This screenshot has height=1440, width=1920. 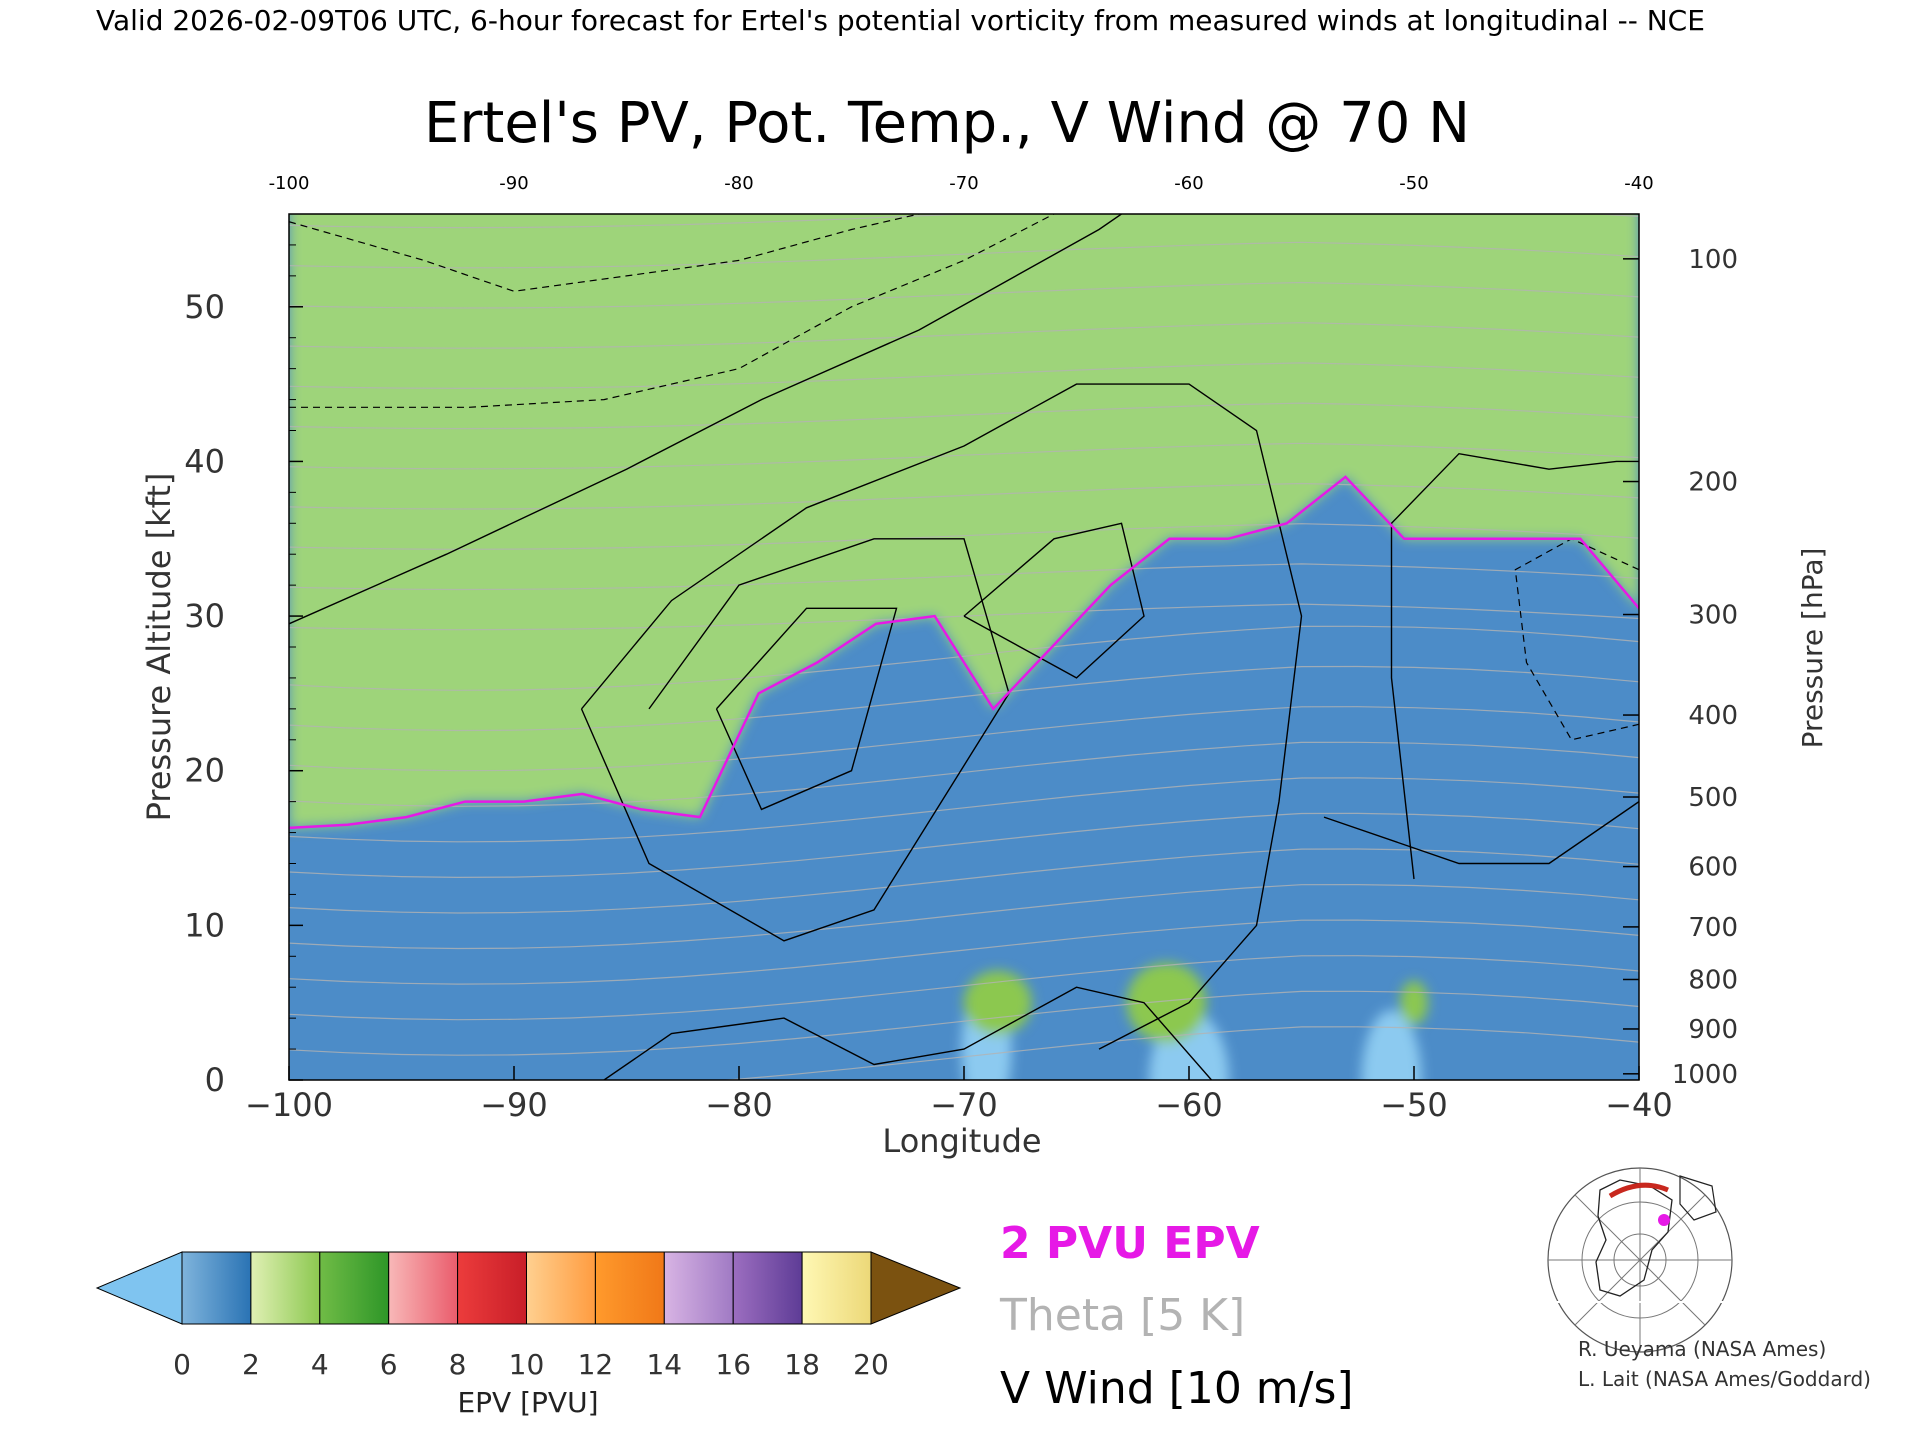 I want to click on pressure-tick-label: 200, so click(x=1713, y=483).